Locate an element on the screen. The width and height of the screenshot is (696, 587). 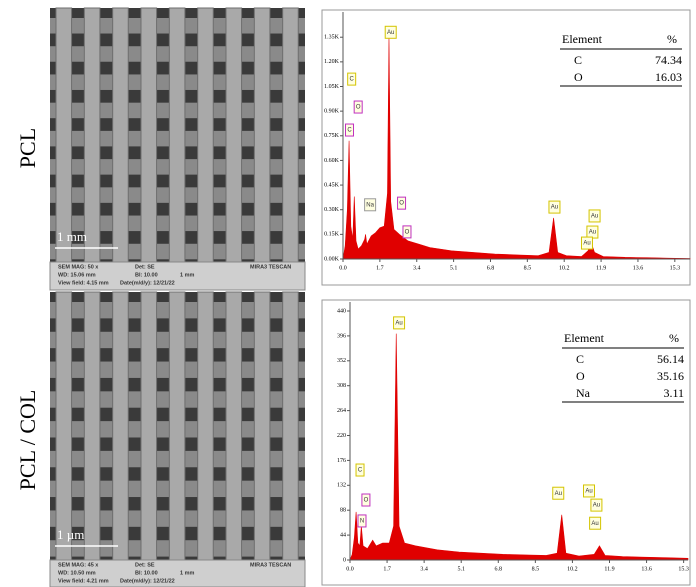
row-label: PCL / COL is located at coordinates (27, 440).